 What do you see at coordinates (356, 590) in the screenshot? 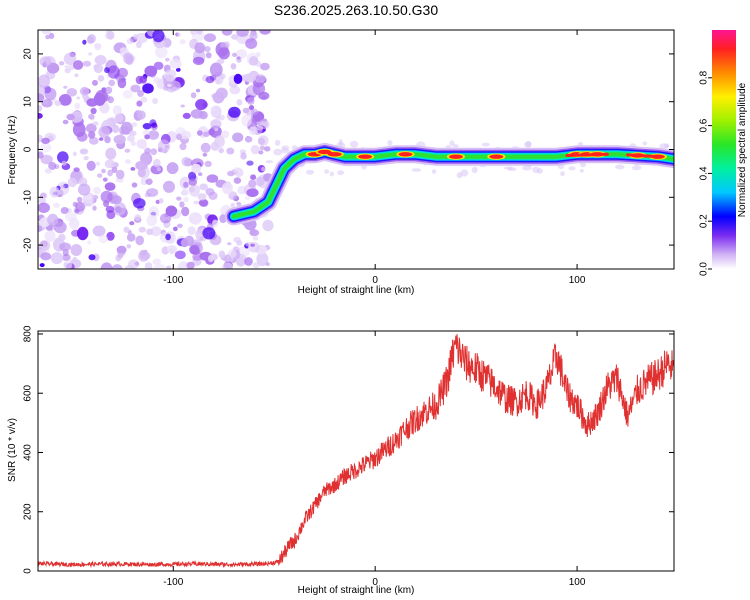
I see `snr-xlabel: Height of straight line (km)` at bounding box center [356, 590].